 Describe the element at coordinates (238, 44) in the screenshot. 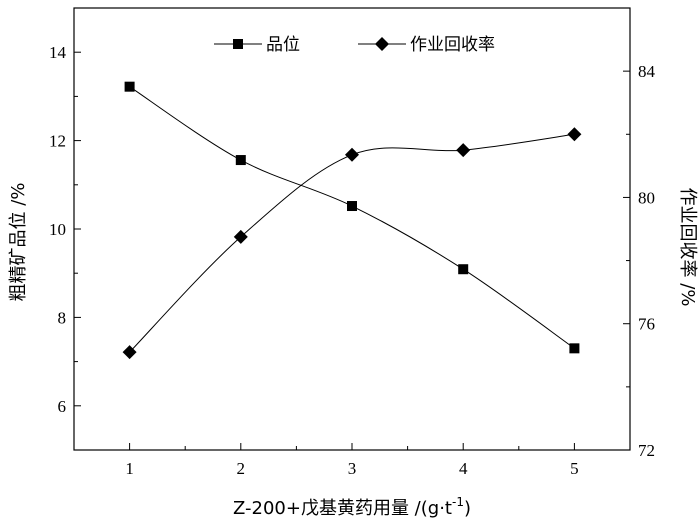

I see `legend-marker-grade` at that location.